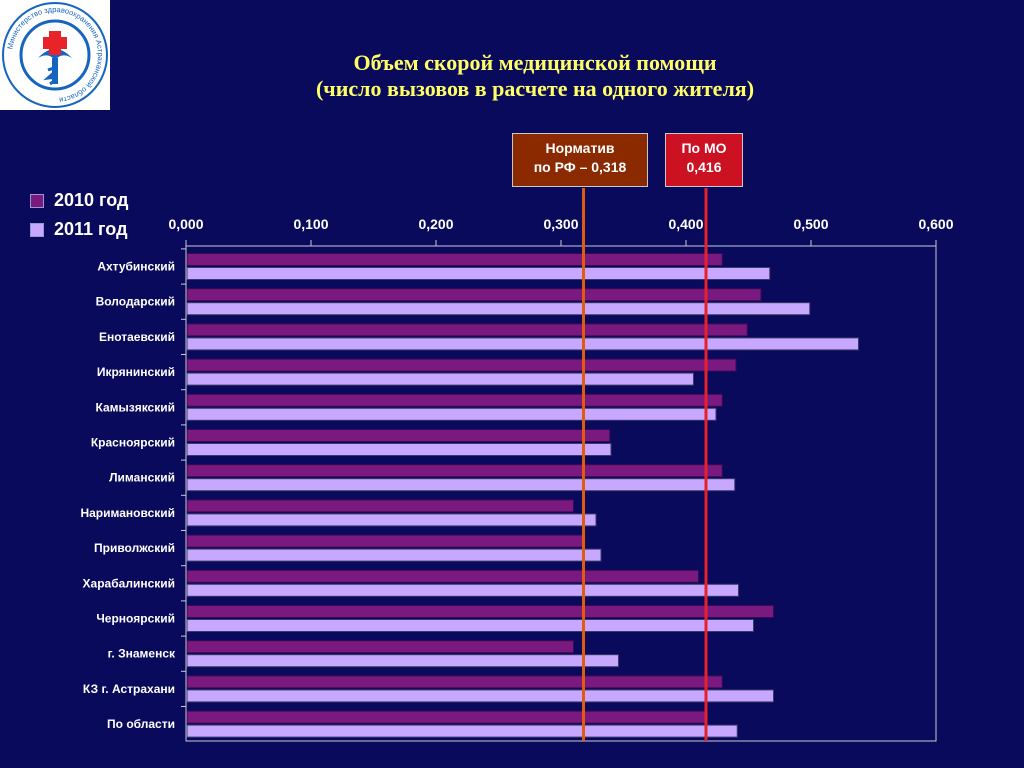  I want to click on category-label: Ахтубинский, so click(136, 267).